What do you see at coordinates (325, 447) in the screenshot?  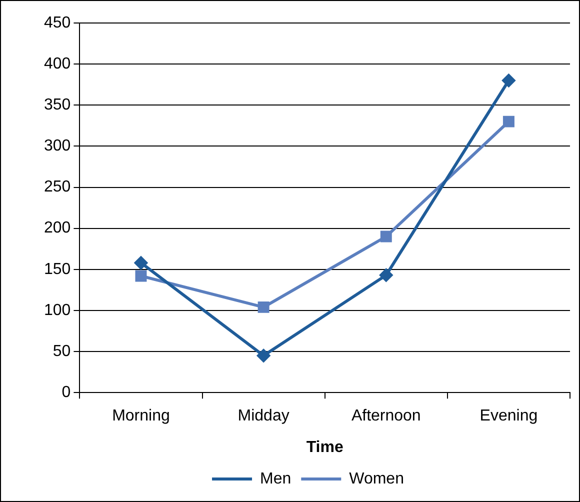 I see `x-axis-title: Time` at bounding box center [325, 447].